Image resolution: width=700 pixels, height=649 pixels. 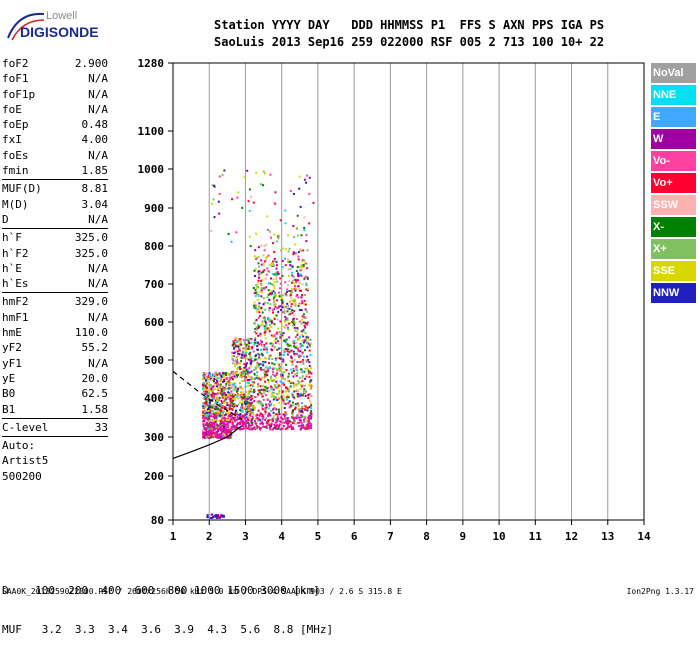 I want to click on param-name: h`F, so click(x=12, y=238).